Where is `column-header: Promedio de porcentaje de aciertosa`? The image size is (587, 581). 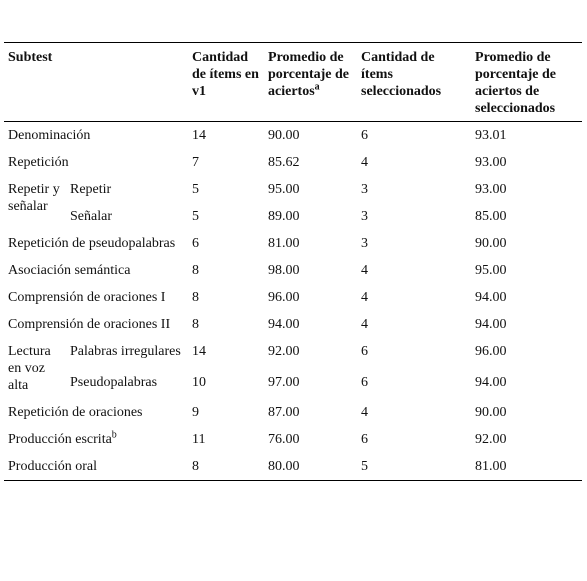
column-header: Promedio de porcentaje de aciertosa is located at coordinates (310, 82).